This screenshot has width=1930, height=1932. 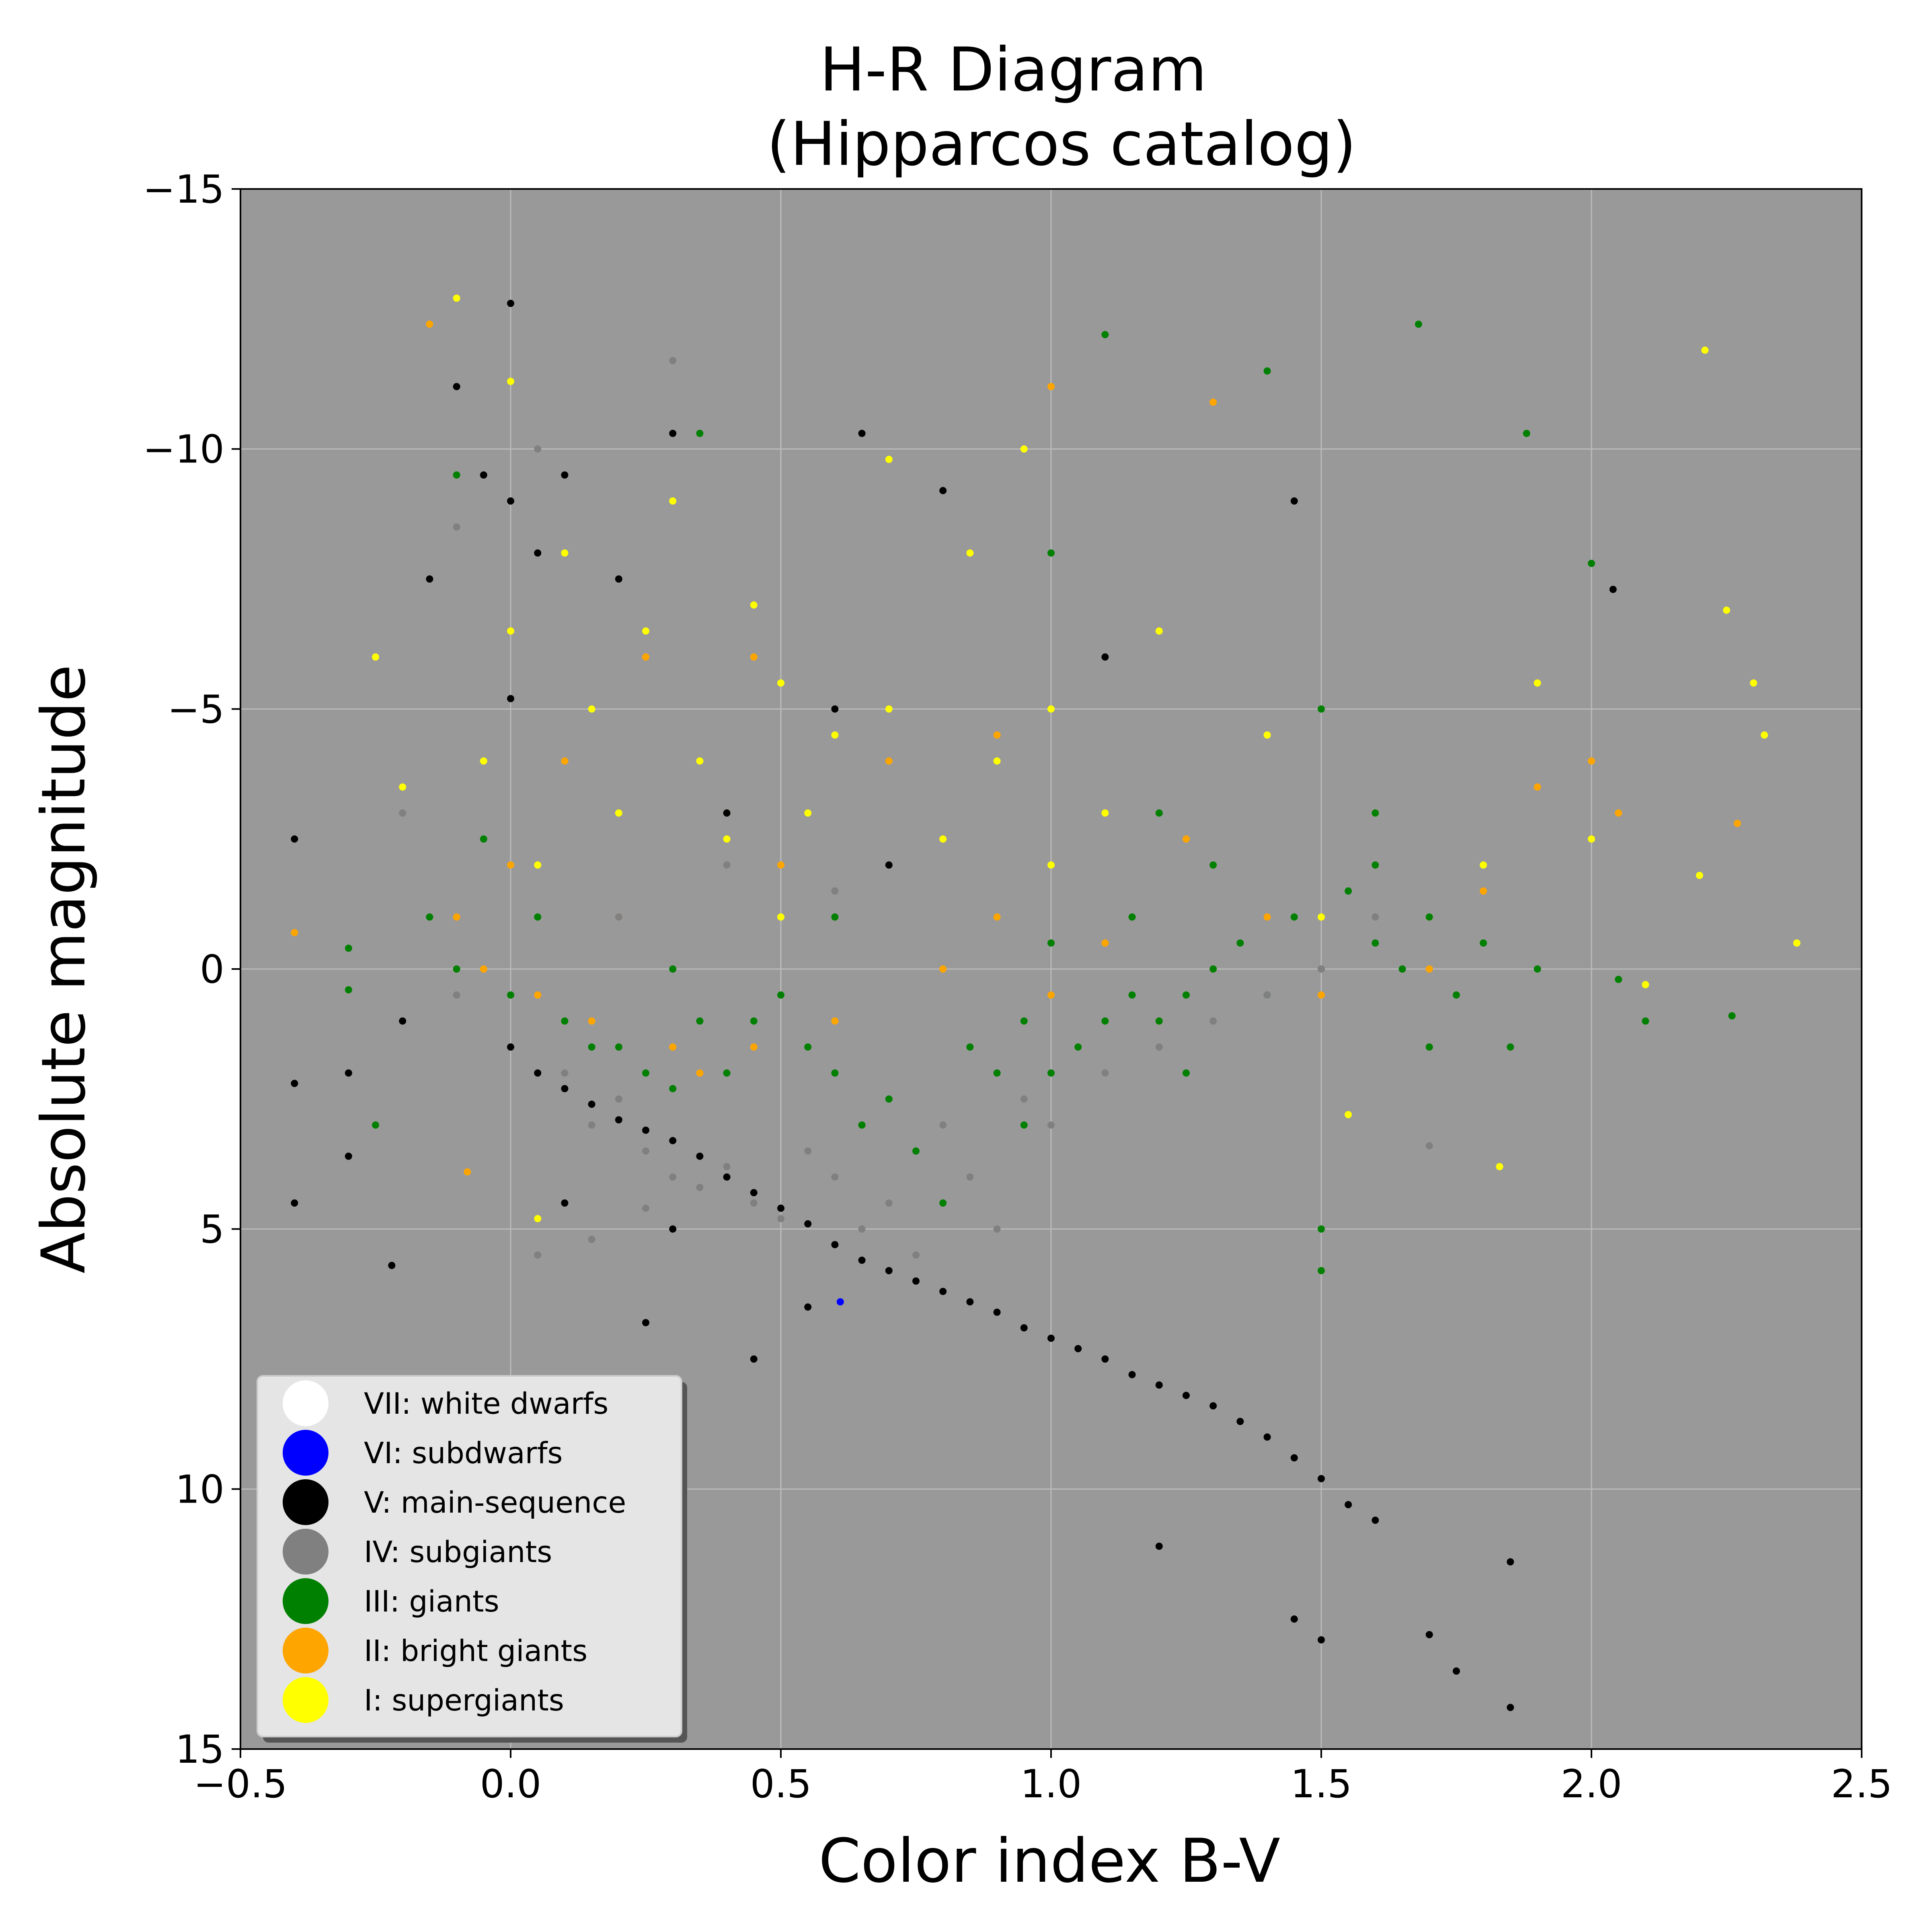 I want to click on legend-marker, so click(x=306, y=1453).